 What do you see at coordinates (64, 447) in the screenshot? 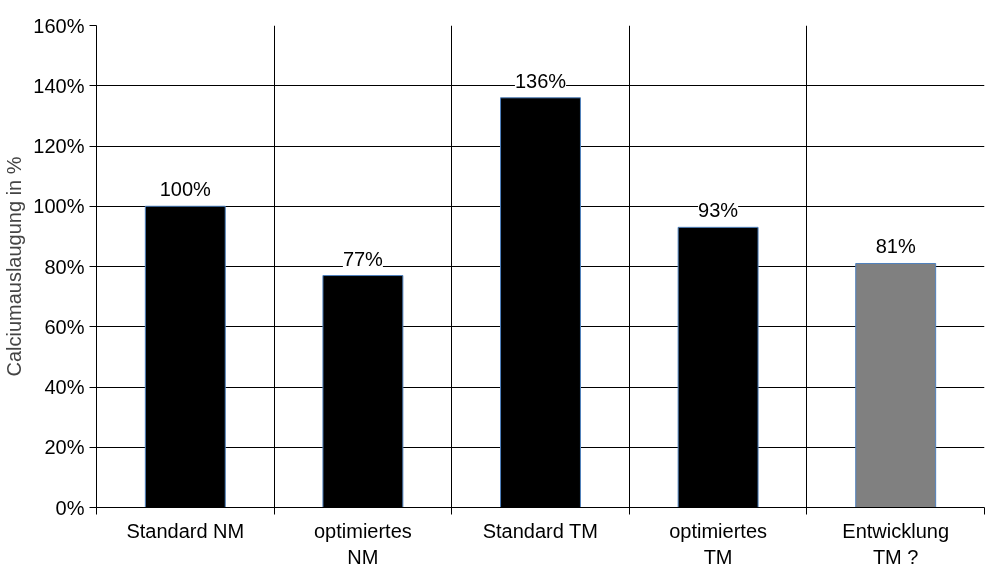
I see `y-tick-label: 20%` at bounding box center [64, 447].